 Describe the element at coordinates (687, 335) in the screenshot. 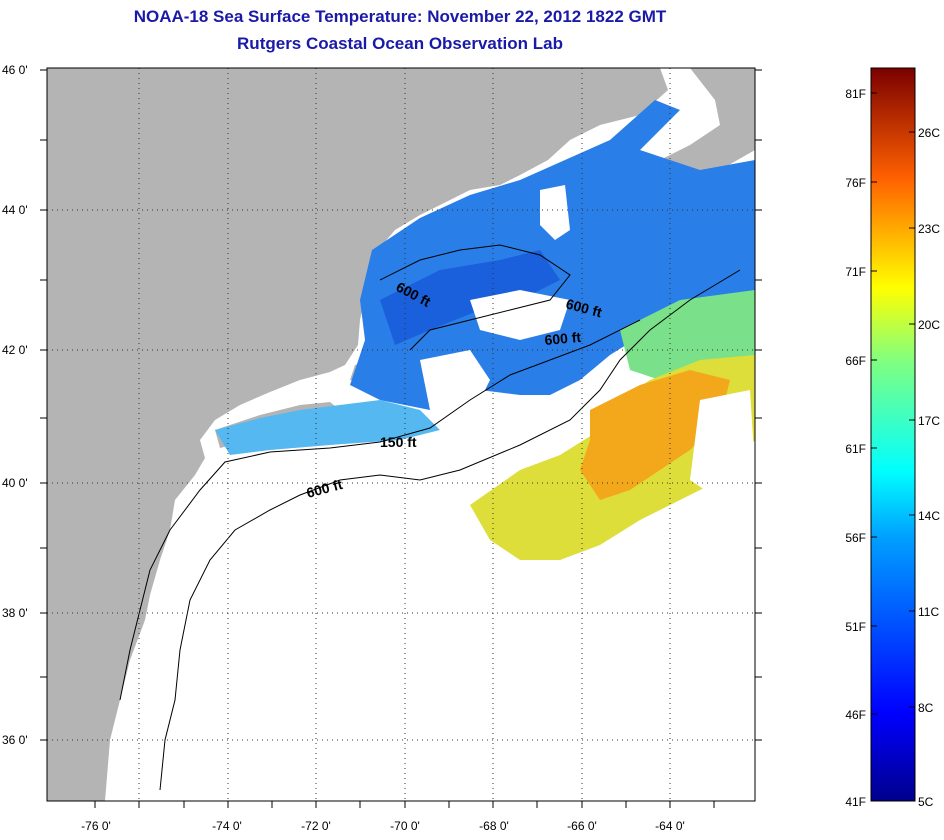

I see `sst-shelf-green` at that location.